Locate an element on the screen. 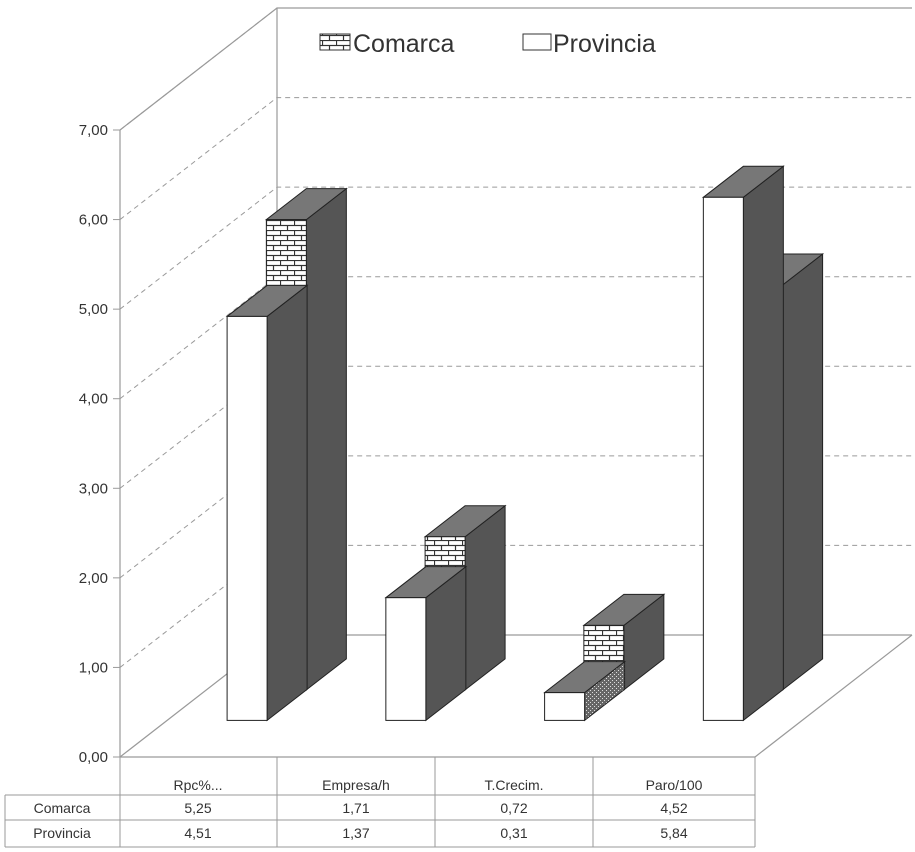 The width and height of the screenshot is (915, 852). legend-item-provincia: Provincia is located at coordinates (589, 44).